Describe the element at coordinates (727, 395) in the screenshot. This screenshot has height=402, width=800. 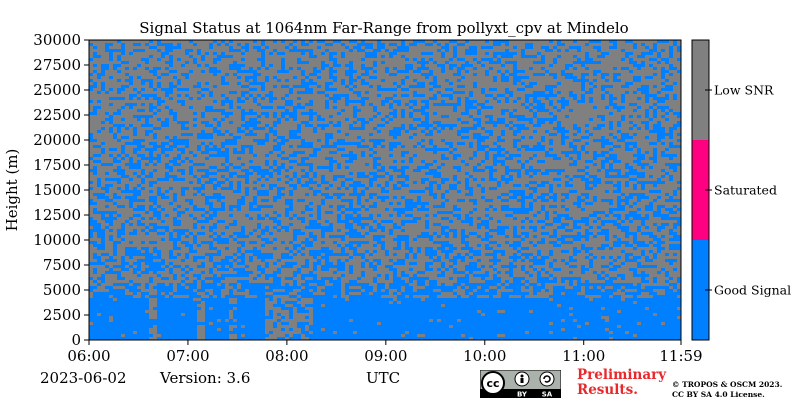
I see `copyright-line-2: CC BY SA 4.0 License.` at that location.